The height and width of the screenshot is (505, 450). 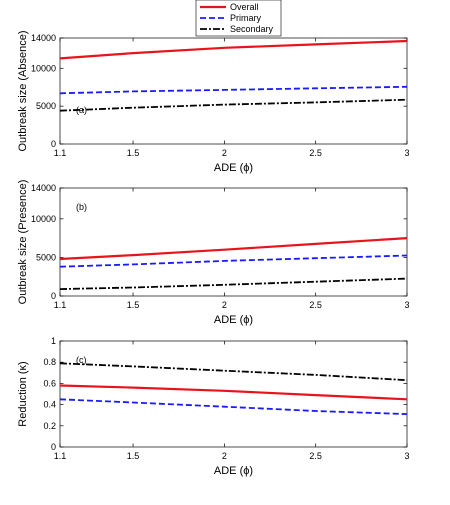 I want to click on y-tick-label: 0.2, so click(x=49, y=426).